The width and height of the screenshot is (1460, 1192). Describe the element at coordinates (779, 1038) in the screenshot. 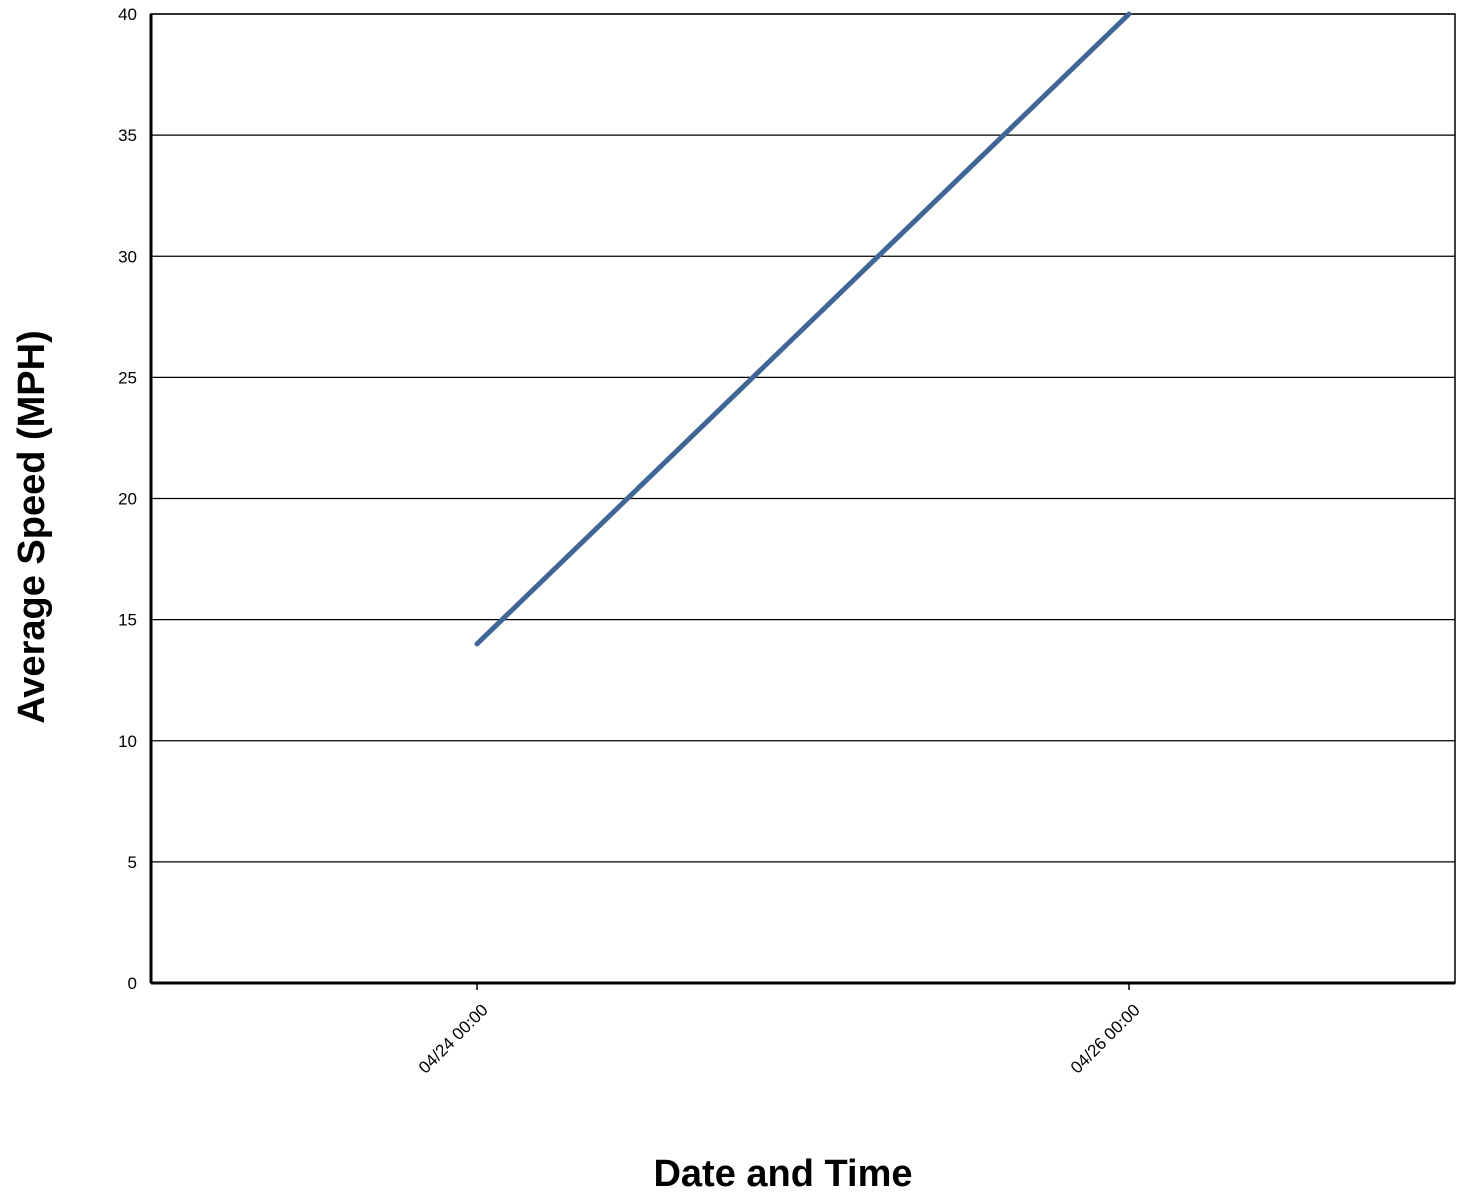

I see `x-tick-labels: 04/24 00:00 04/26 00:00` at that location.